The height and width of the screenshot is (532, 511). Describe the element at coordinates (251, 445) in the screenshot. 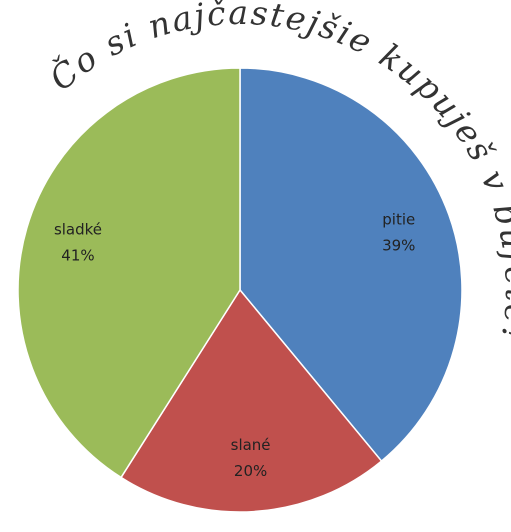

I see `slice-label: slané` at that location.